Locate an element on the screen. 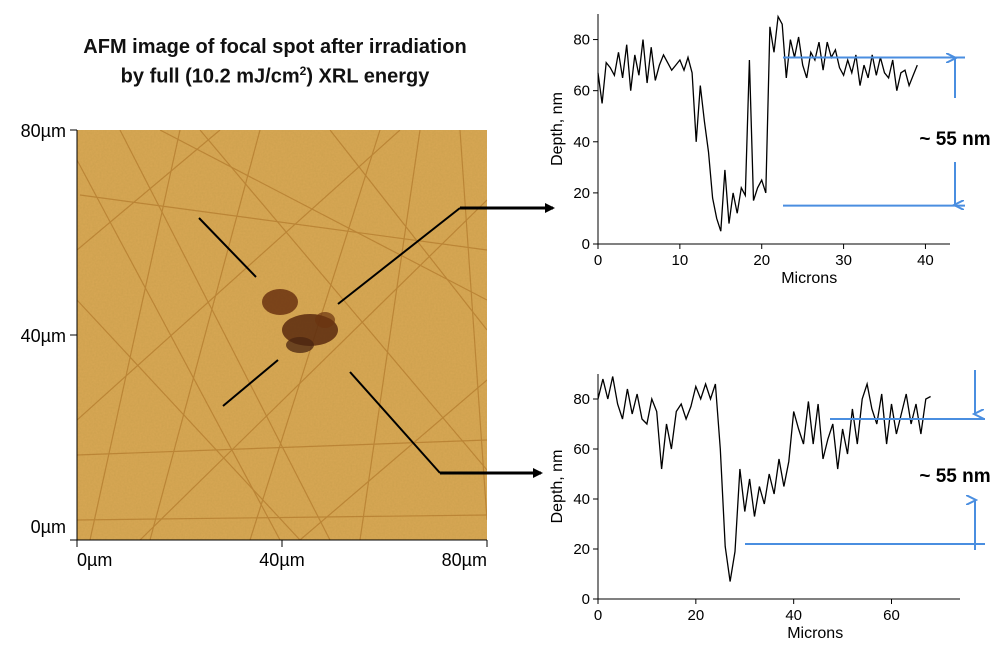  cross-line-lower-right is located at coordinates (395, 422).